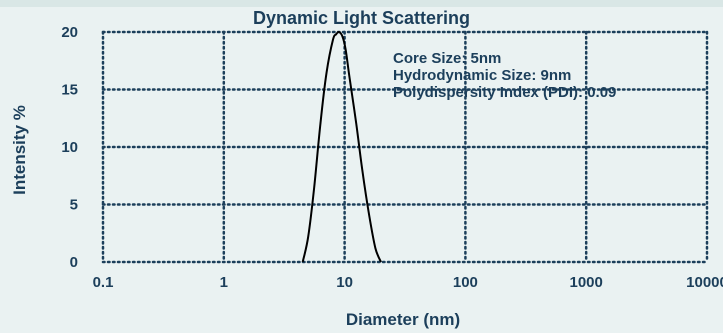  Describe the element at coordinates (504, 92) in the screenshot. I see `annotation-line: Polydispersity Index (PDI): 0.09` at that location.